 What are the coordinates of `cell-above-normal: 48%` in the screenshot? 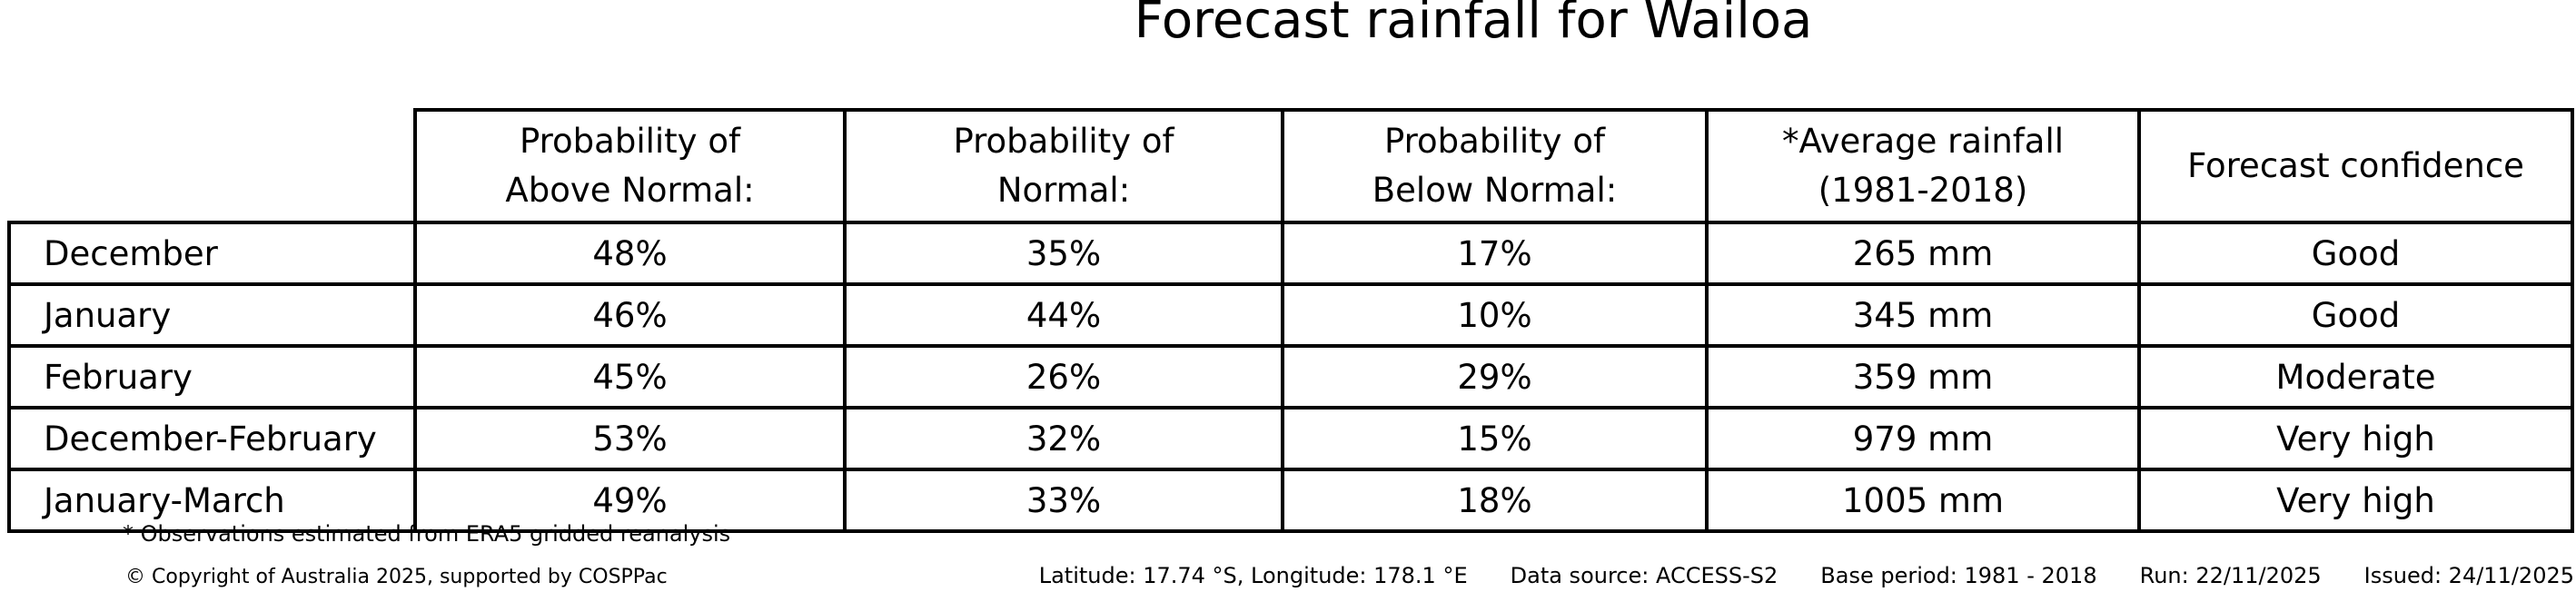 It's located at (630, 253).